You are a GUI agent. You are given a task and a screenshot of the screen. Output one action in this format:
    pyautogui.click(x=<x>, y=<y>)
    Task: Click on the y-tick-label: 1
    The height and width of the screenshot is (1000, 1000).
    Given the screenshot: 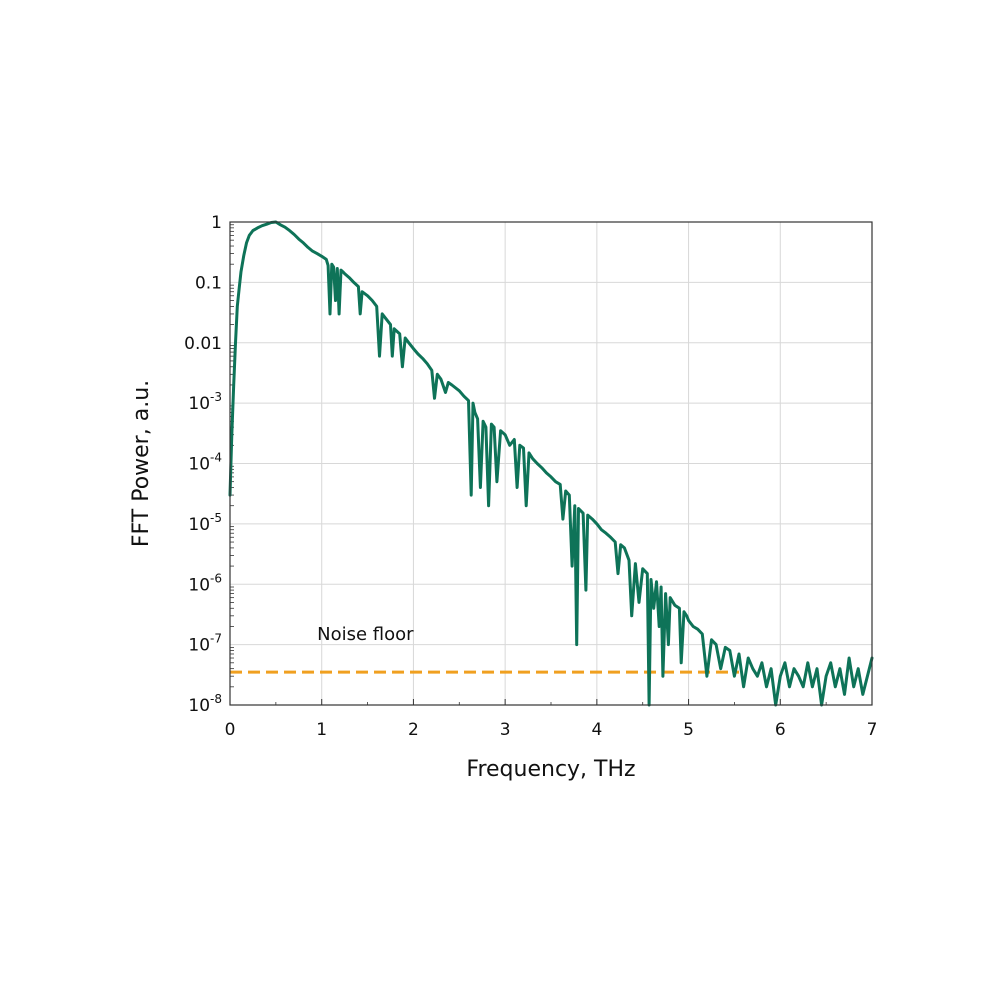 What is the action you would take?
    pyautogui.click(x=216, y=223)
    